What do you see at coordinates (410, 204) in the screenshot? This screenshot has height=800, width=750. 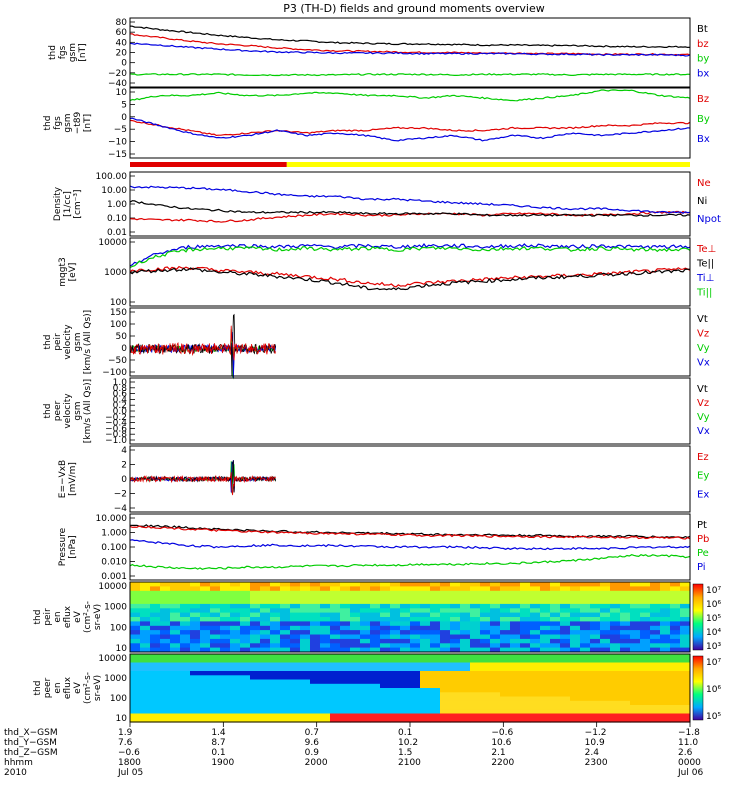 I see `panel-frame` at bounding box center [410, 204].